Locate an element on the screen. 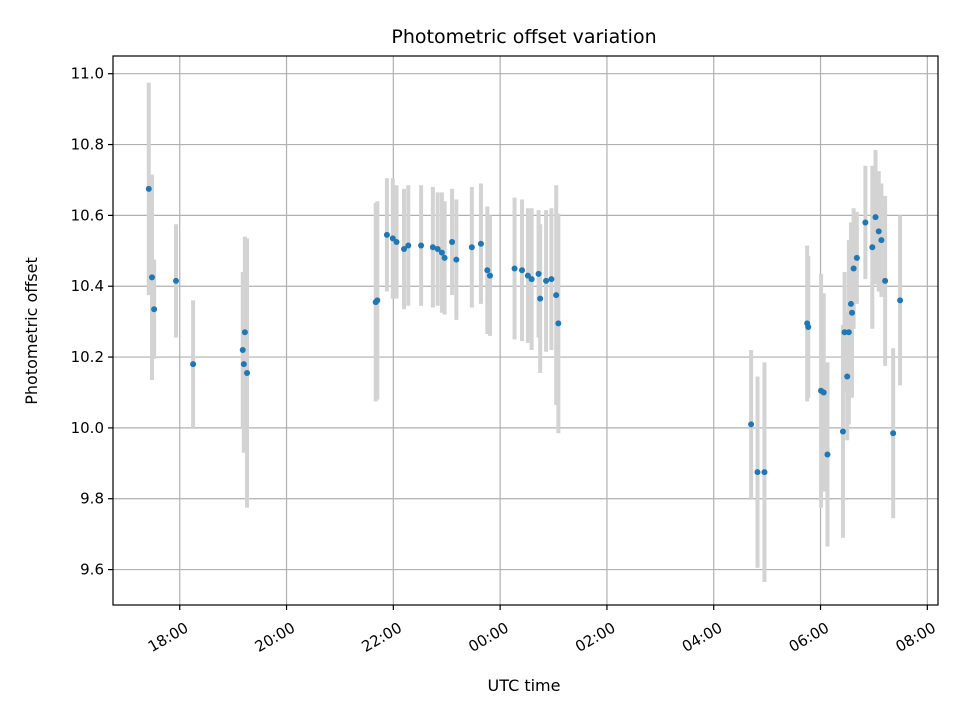  x-axis-label: UTC time is located at coordinates (524, 685).